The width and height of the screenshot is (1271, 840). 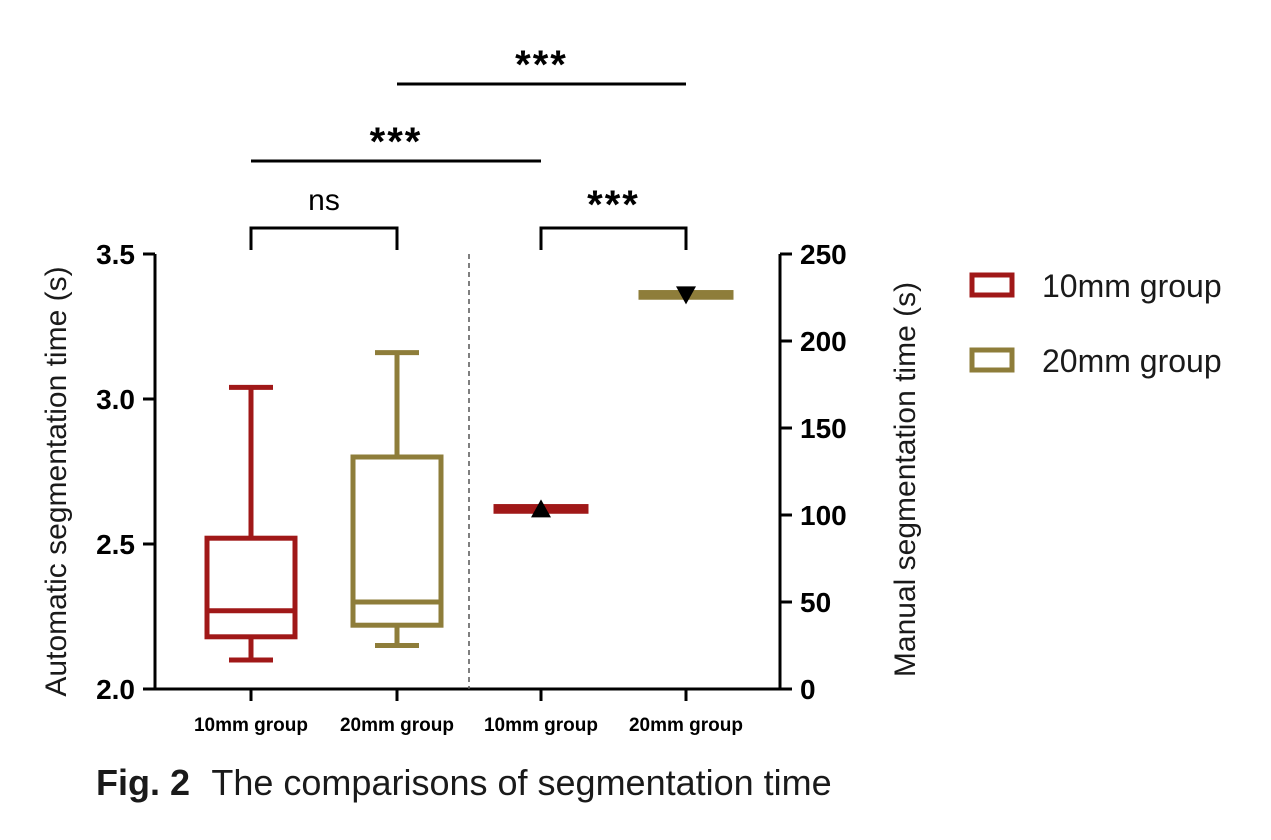 I want to click on right-axis-tick-label: 100, so click(x=823, y=515).